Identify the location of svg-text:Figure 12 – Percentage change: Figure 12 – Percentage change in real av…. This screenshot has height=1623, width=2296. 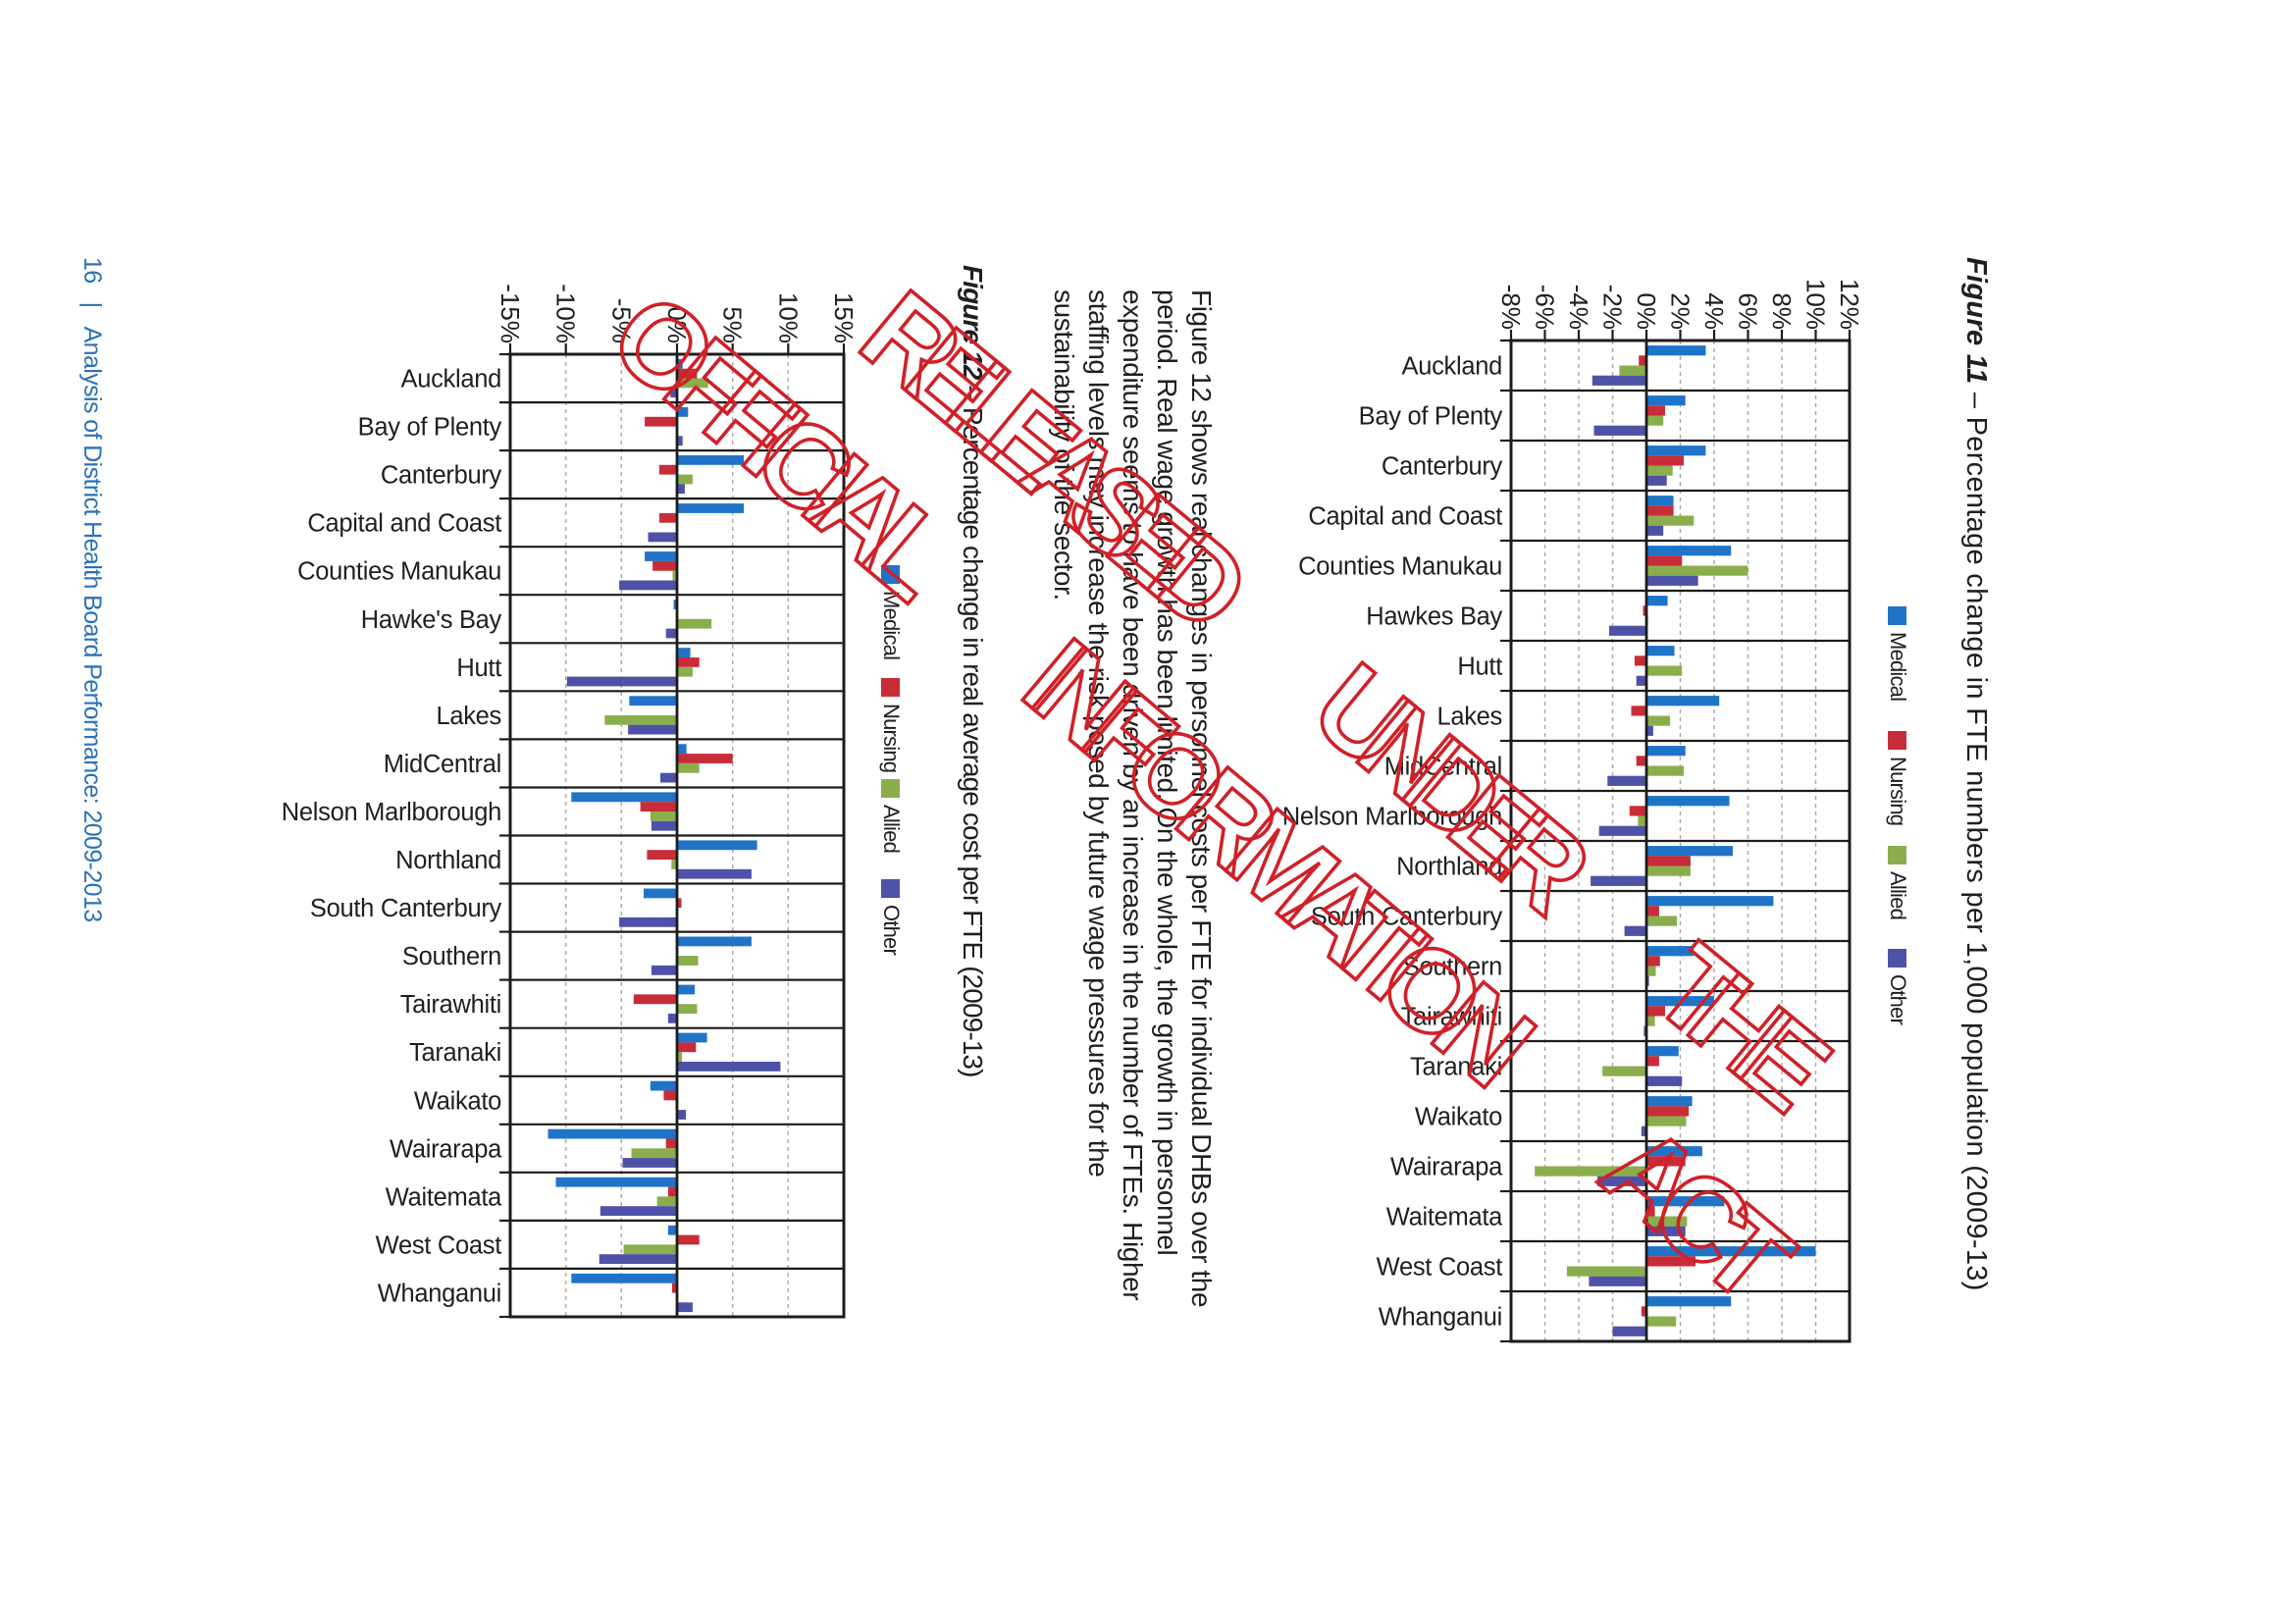
(973, 671).